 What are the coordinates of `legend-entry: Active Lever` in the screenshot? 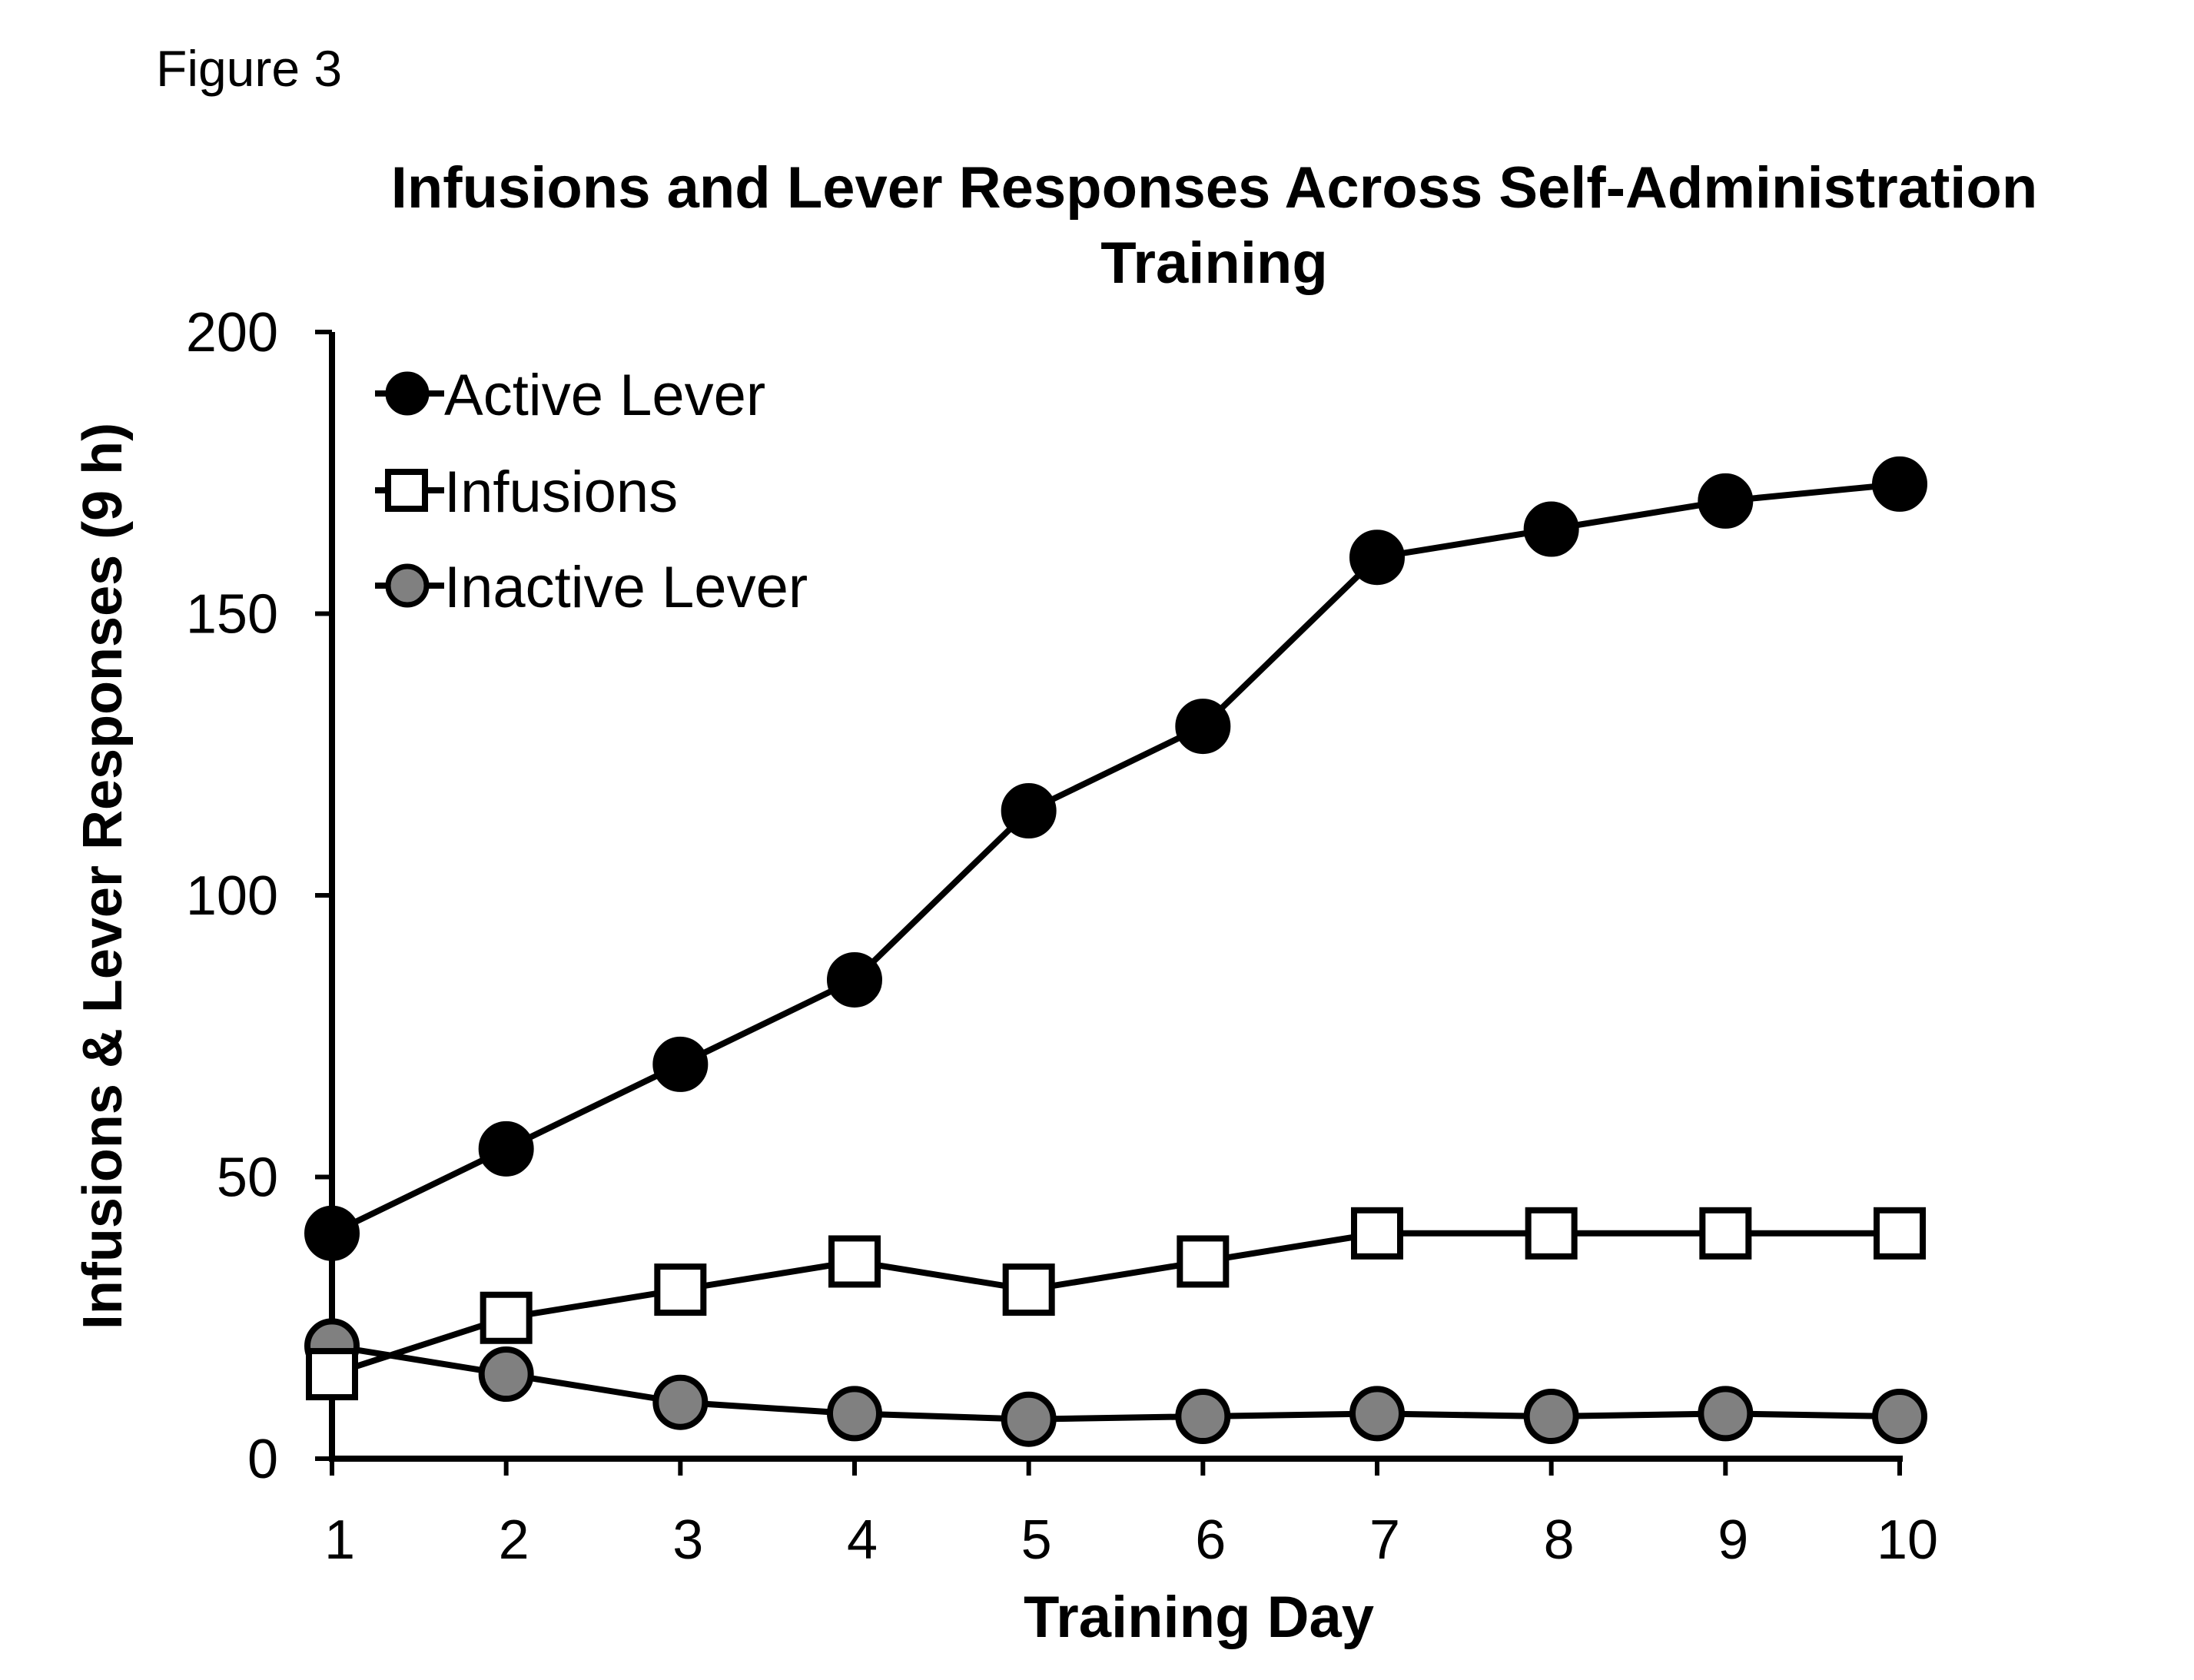 It's located at (570, 396).